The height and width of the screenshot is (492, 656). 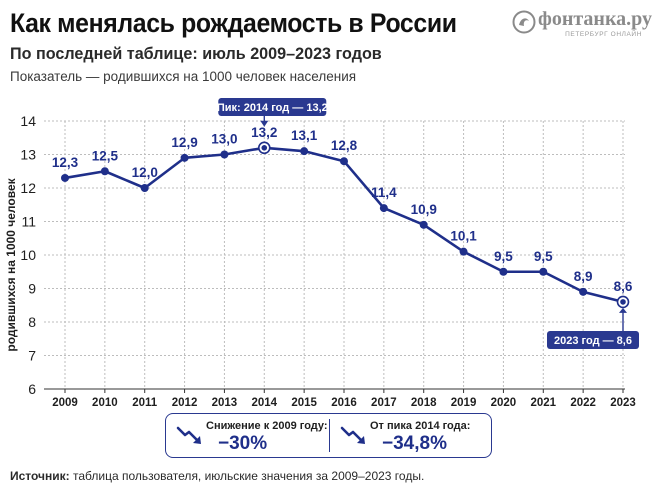 I want to click on summary-divider, so click(x=329, y=435).